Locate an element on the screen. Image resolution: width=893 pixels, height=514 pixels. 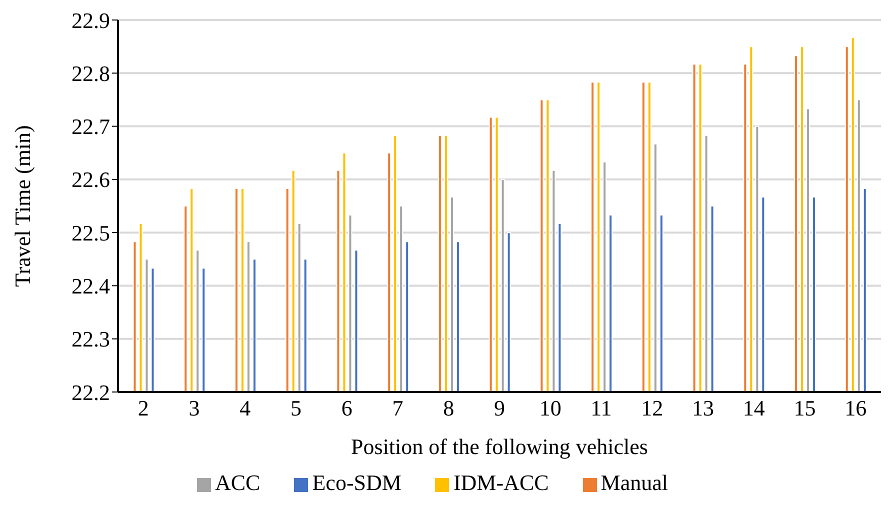
legend-label: Eco-SDM is located at coordinates (357, 482).